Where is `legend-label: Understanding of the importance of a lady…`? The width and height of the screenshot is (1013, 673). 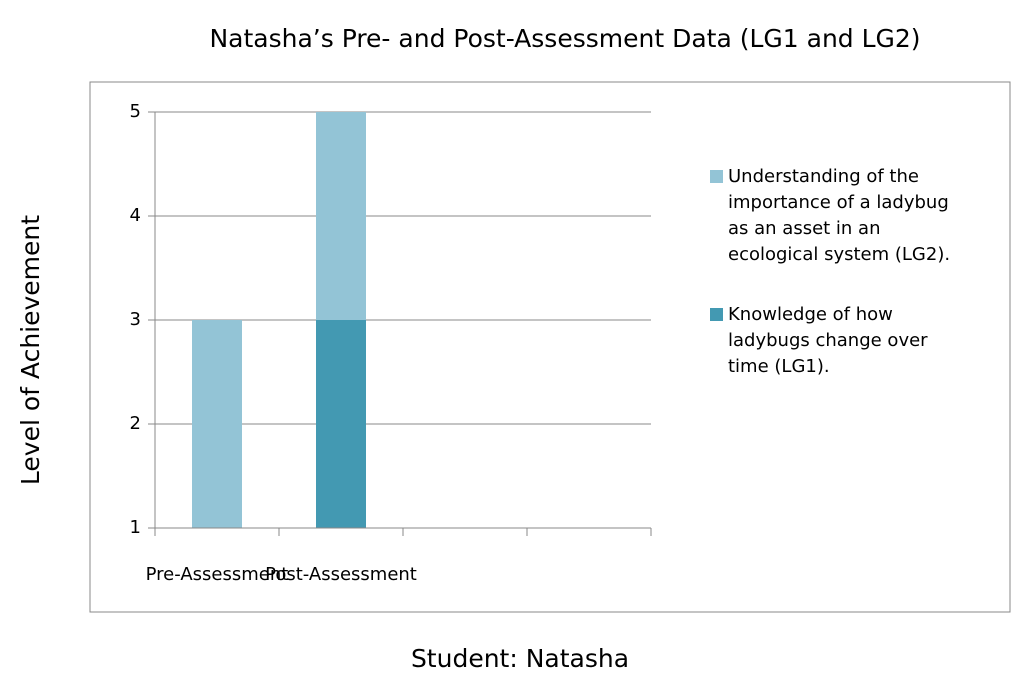
legend-label: Understanding of the importance of a lady… is located at coordinates (839, 215).